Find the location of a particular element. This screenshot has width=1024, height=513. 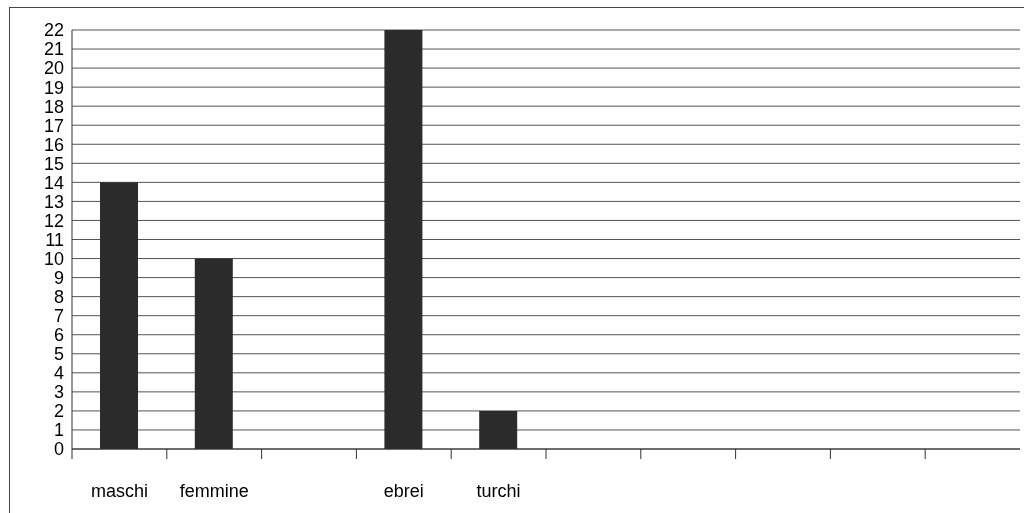

y-tick-label: 2 is located at coordinates (58, 411).